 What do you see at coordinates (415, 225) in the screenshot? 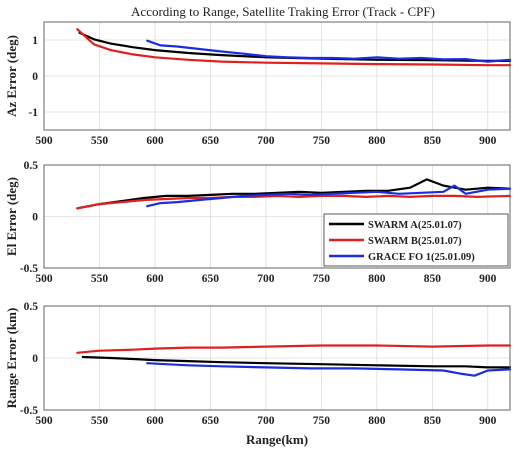
I see `legend-label-1: SWARM A(25.01.07)` at bounding box center [415, 225].